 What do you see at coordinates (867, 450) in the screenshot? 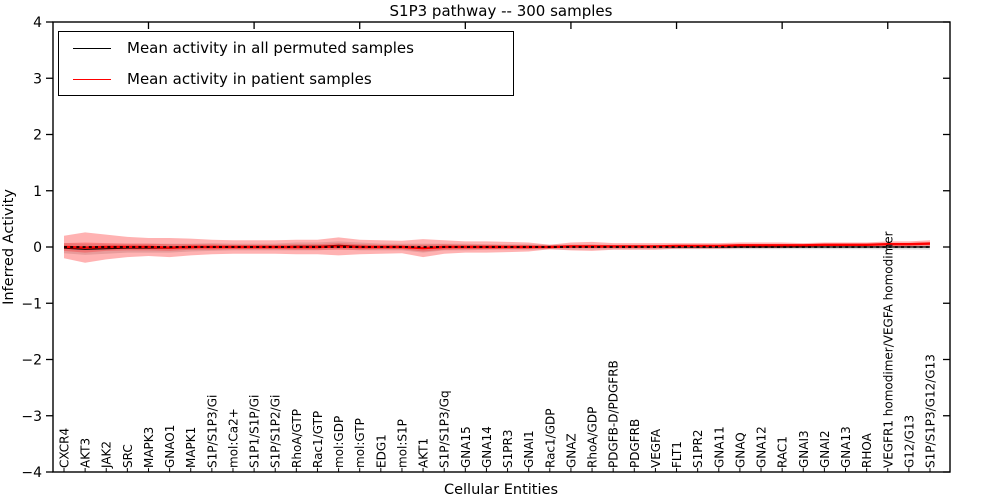
I see `x-entity-label: RHOA` at bounding box center [867, 450].